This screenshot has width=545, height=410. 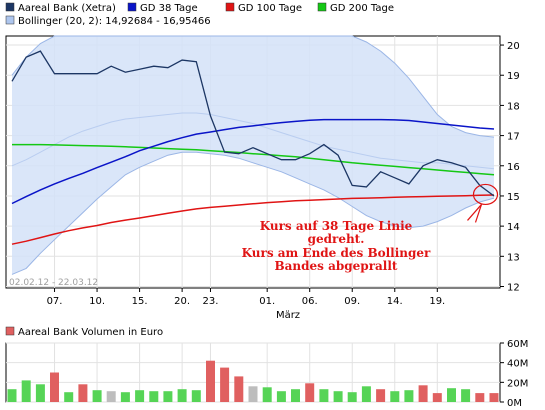 I want to click on legend-entry: Aareal Bank (Xetra), so click(x=60, y=8).